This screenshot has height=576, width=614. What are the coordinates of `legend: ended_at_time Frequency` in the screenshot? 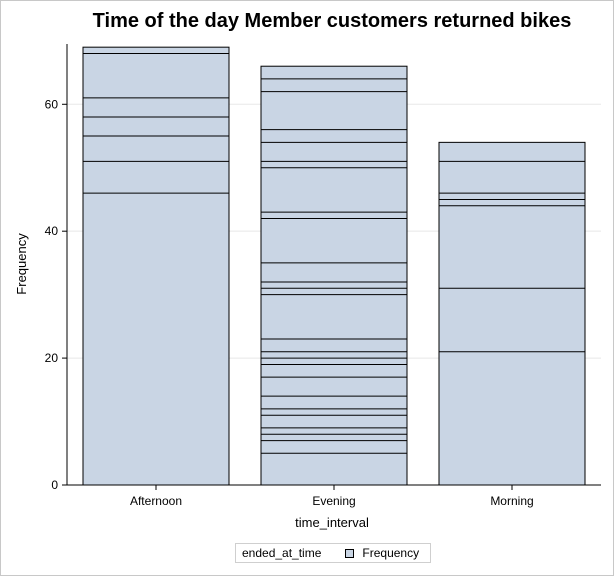 It's located at (333, 553).